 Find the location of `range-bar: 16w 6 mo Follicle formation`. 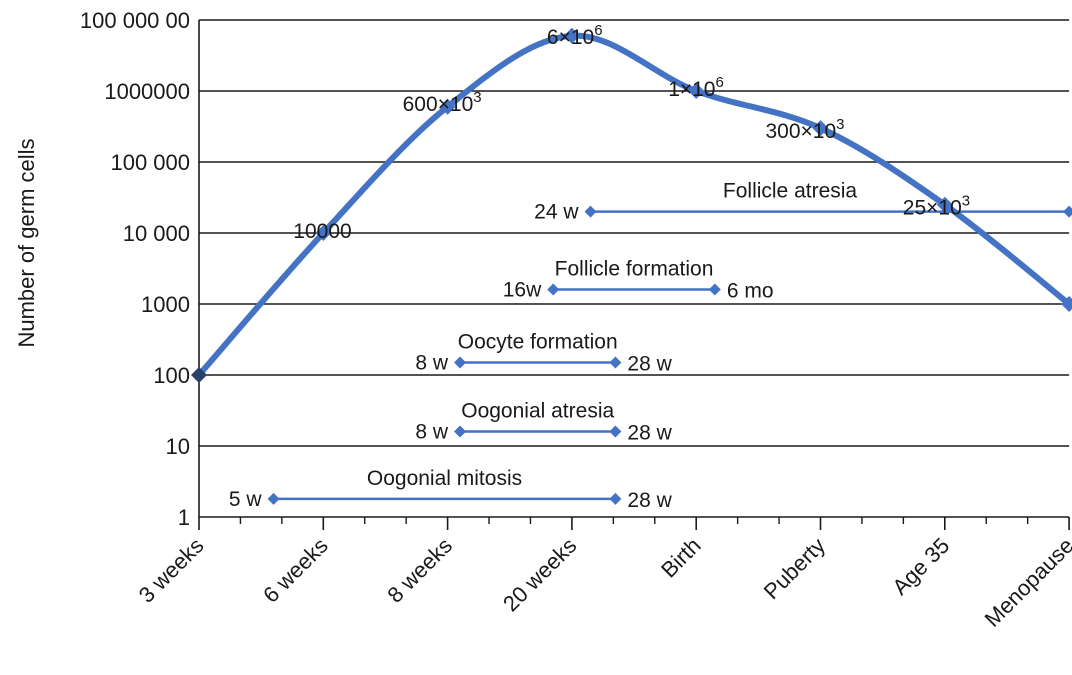

range-bar: 16w 6 mo Follicle formation is located at coordinates (638, 280).